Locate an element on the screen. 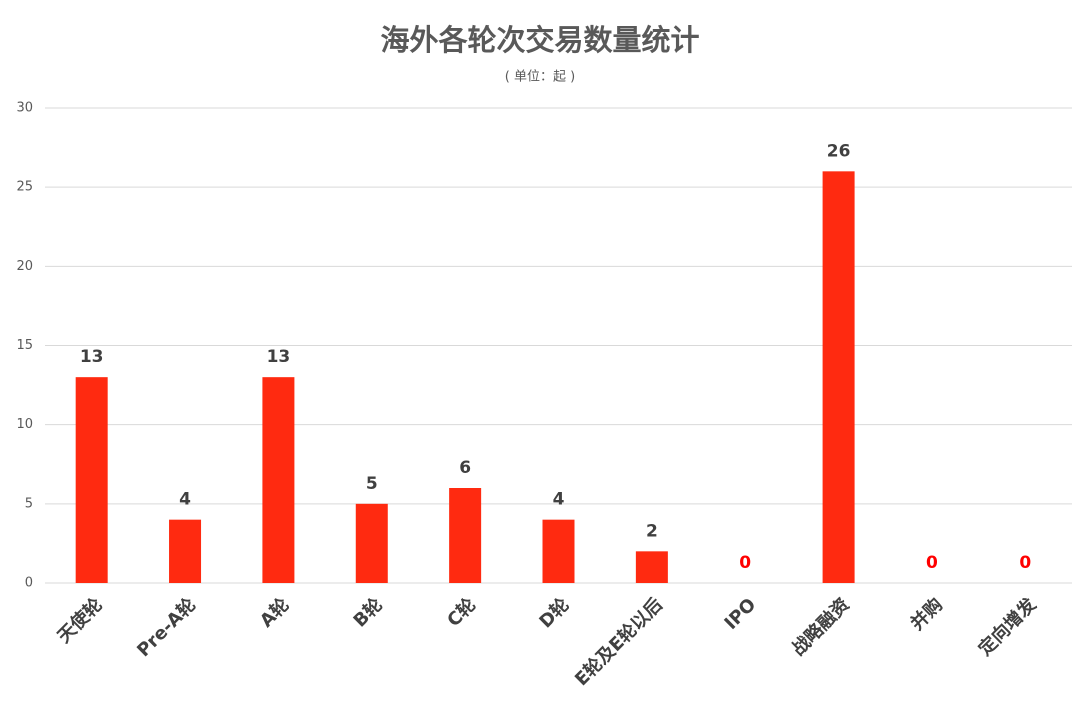 The height and width of the screenshot is (722, 1080). y-tick-label: 30 is located at coordinates (24, 108).